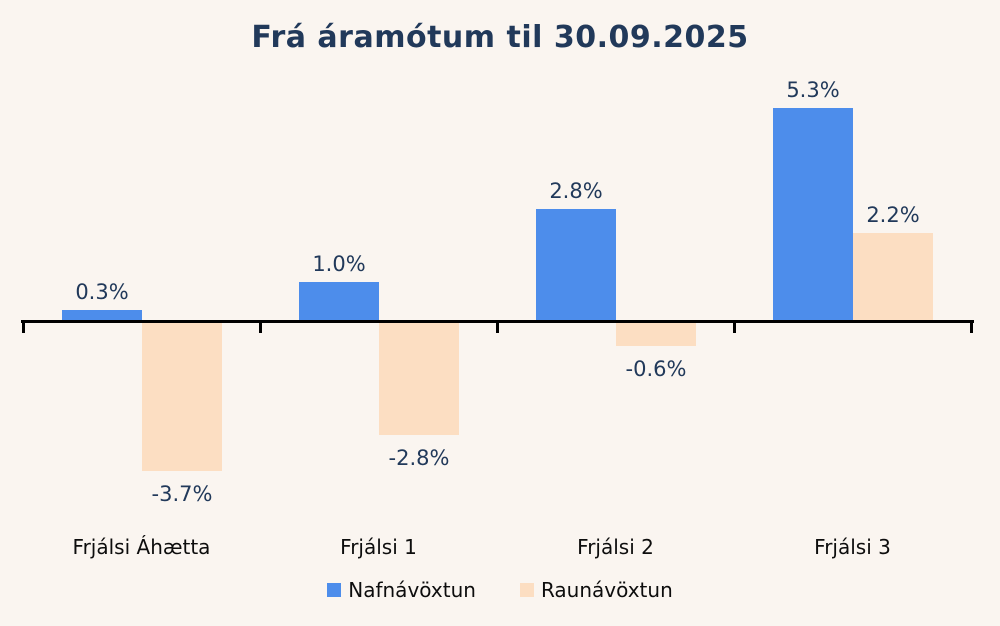 The height and width of the screenshot is (626, 1000). I want to click on legend: Nafnávöxtun Raunávöxtun, so click(500, 590).